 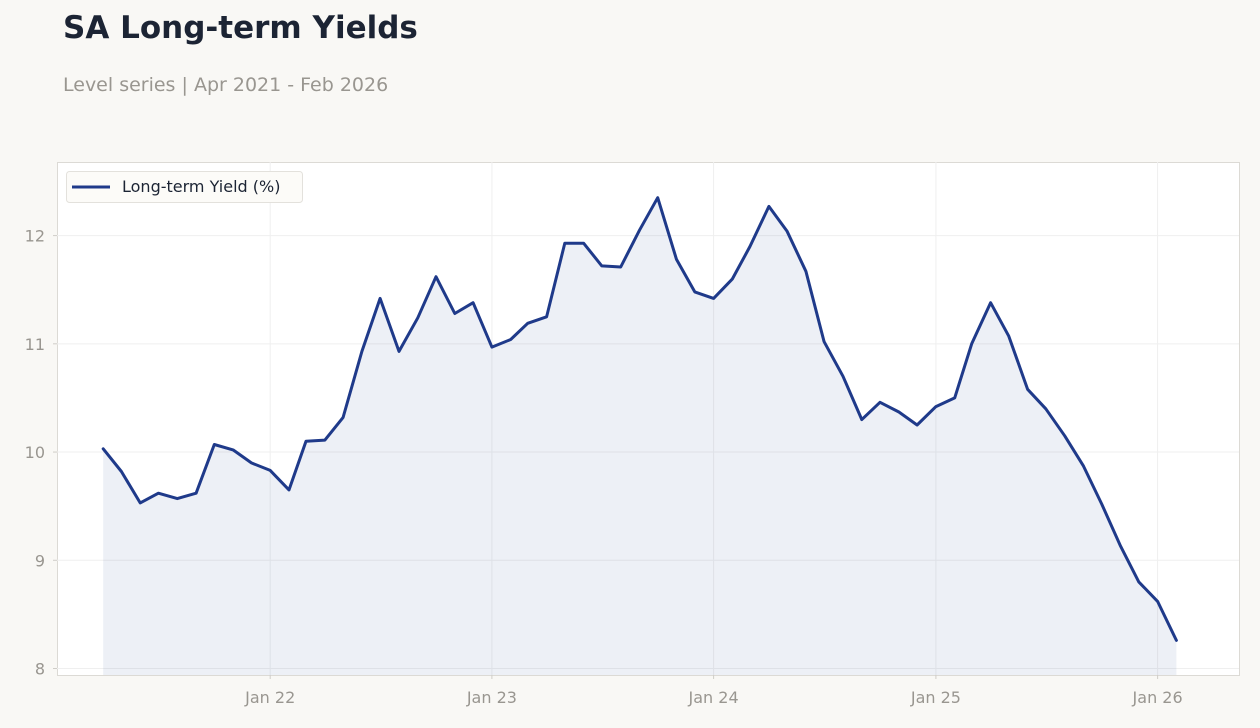 What do you see at coordinates (40, 669) in the screenshot?
I see `y-tick-label: 8` at bounding box center [40, 669].